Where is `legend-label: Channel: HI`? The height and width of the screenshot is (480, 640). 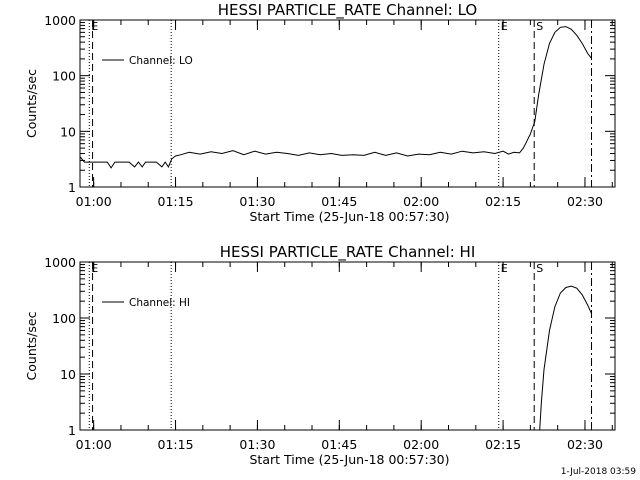 legend-label: Channel: HI is located at coordinates (159, 303).